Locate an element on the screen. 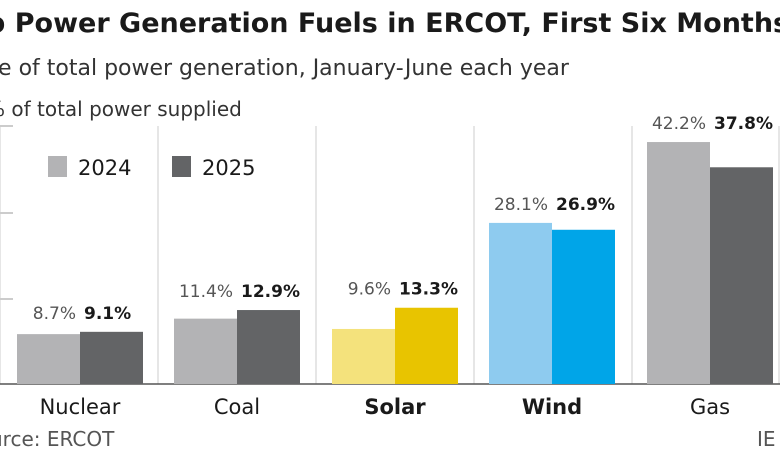 Image resolution: width=780 pixels, height=470 pixels. y-axis-label: % of total power supplied is located at coordinates (121, 109).